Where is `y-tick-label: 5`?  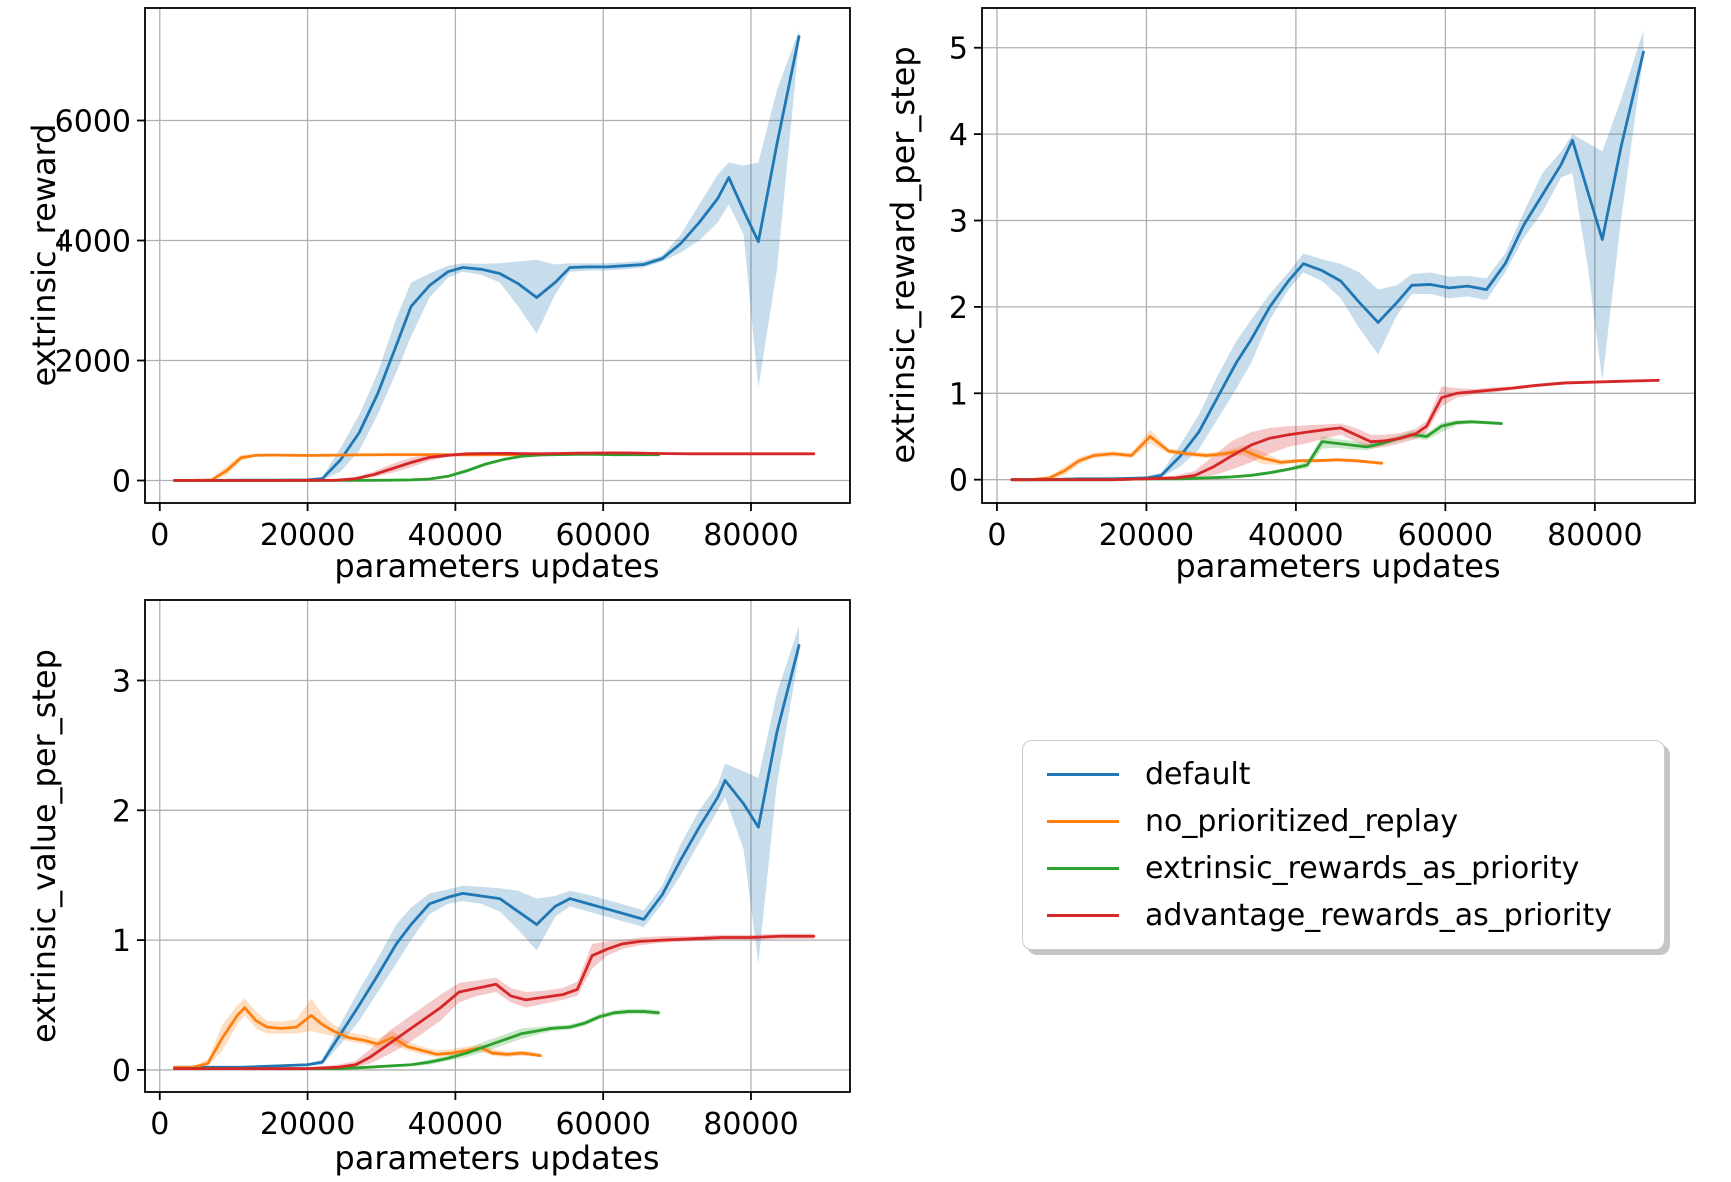
y-tick-label: 5 is located at coordinates (958, 49).